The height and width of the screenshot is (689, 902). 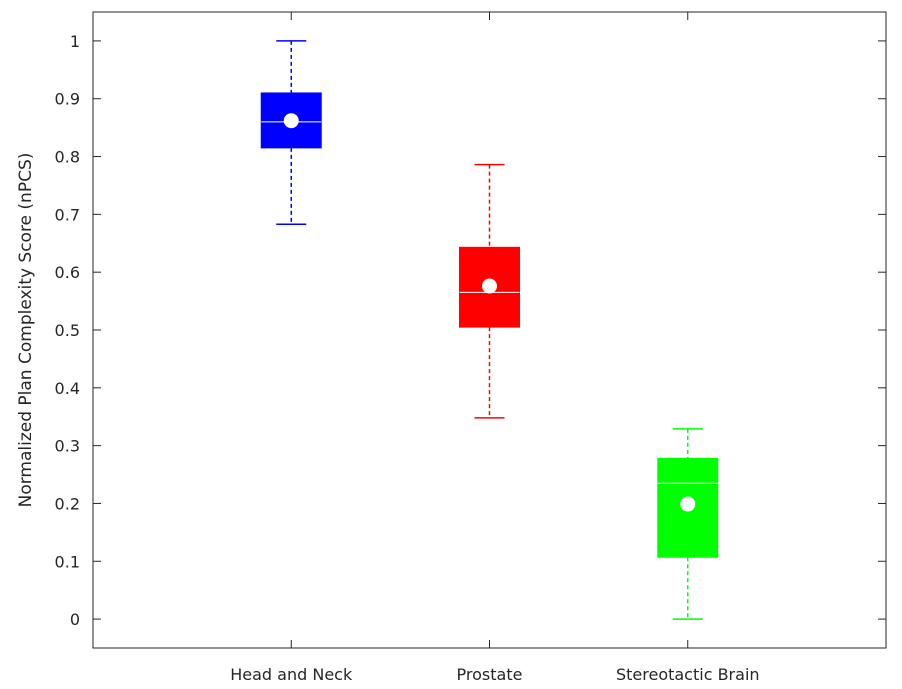 I want to click on y-tick-label: 0.2, so click(x=67, y=503).